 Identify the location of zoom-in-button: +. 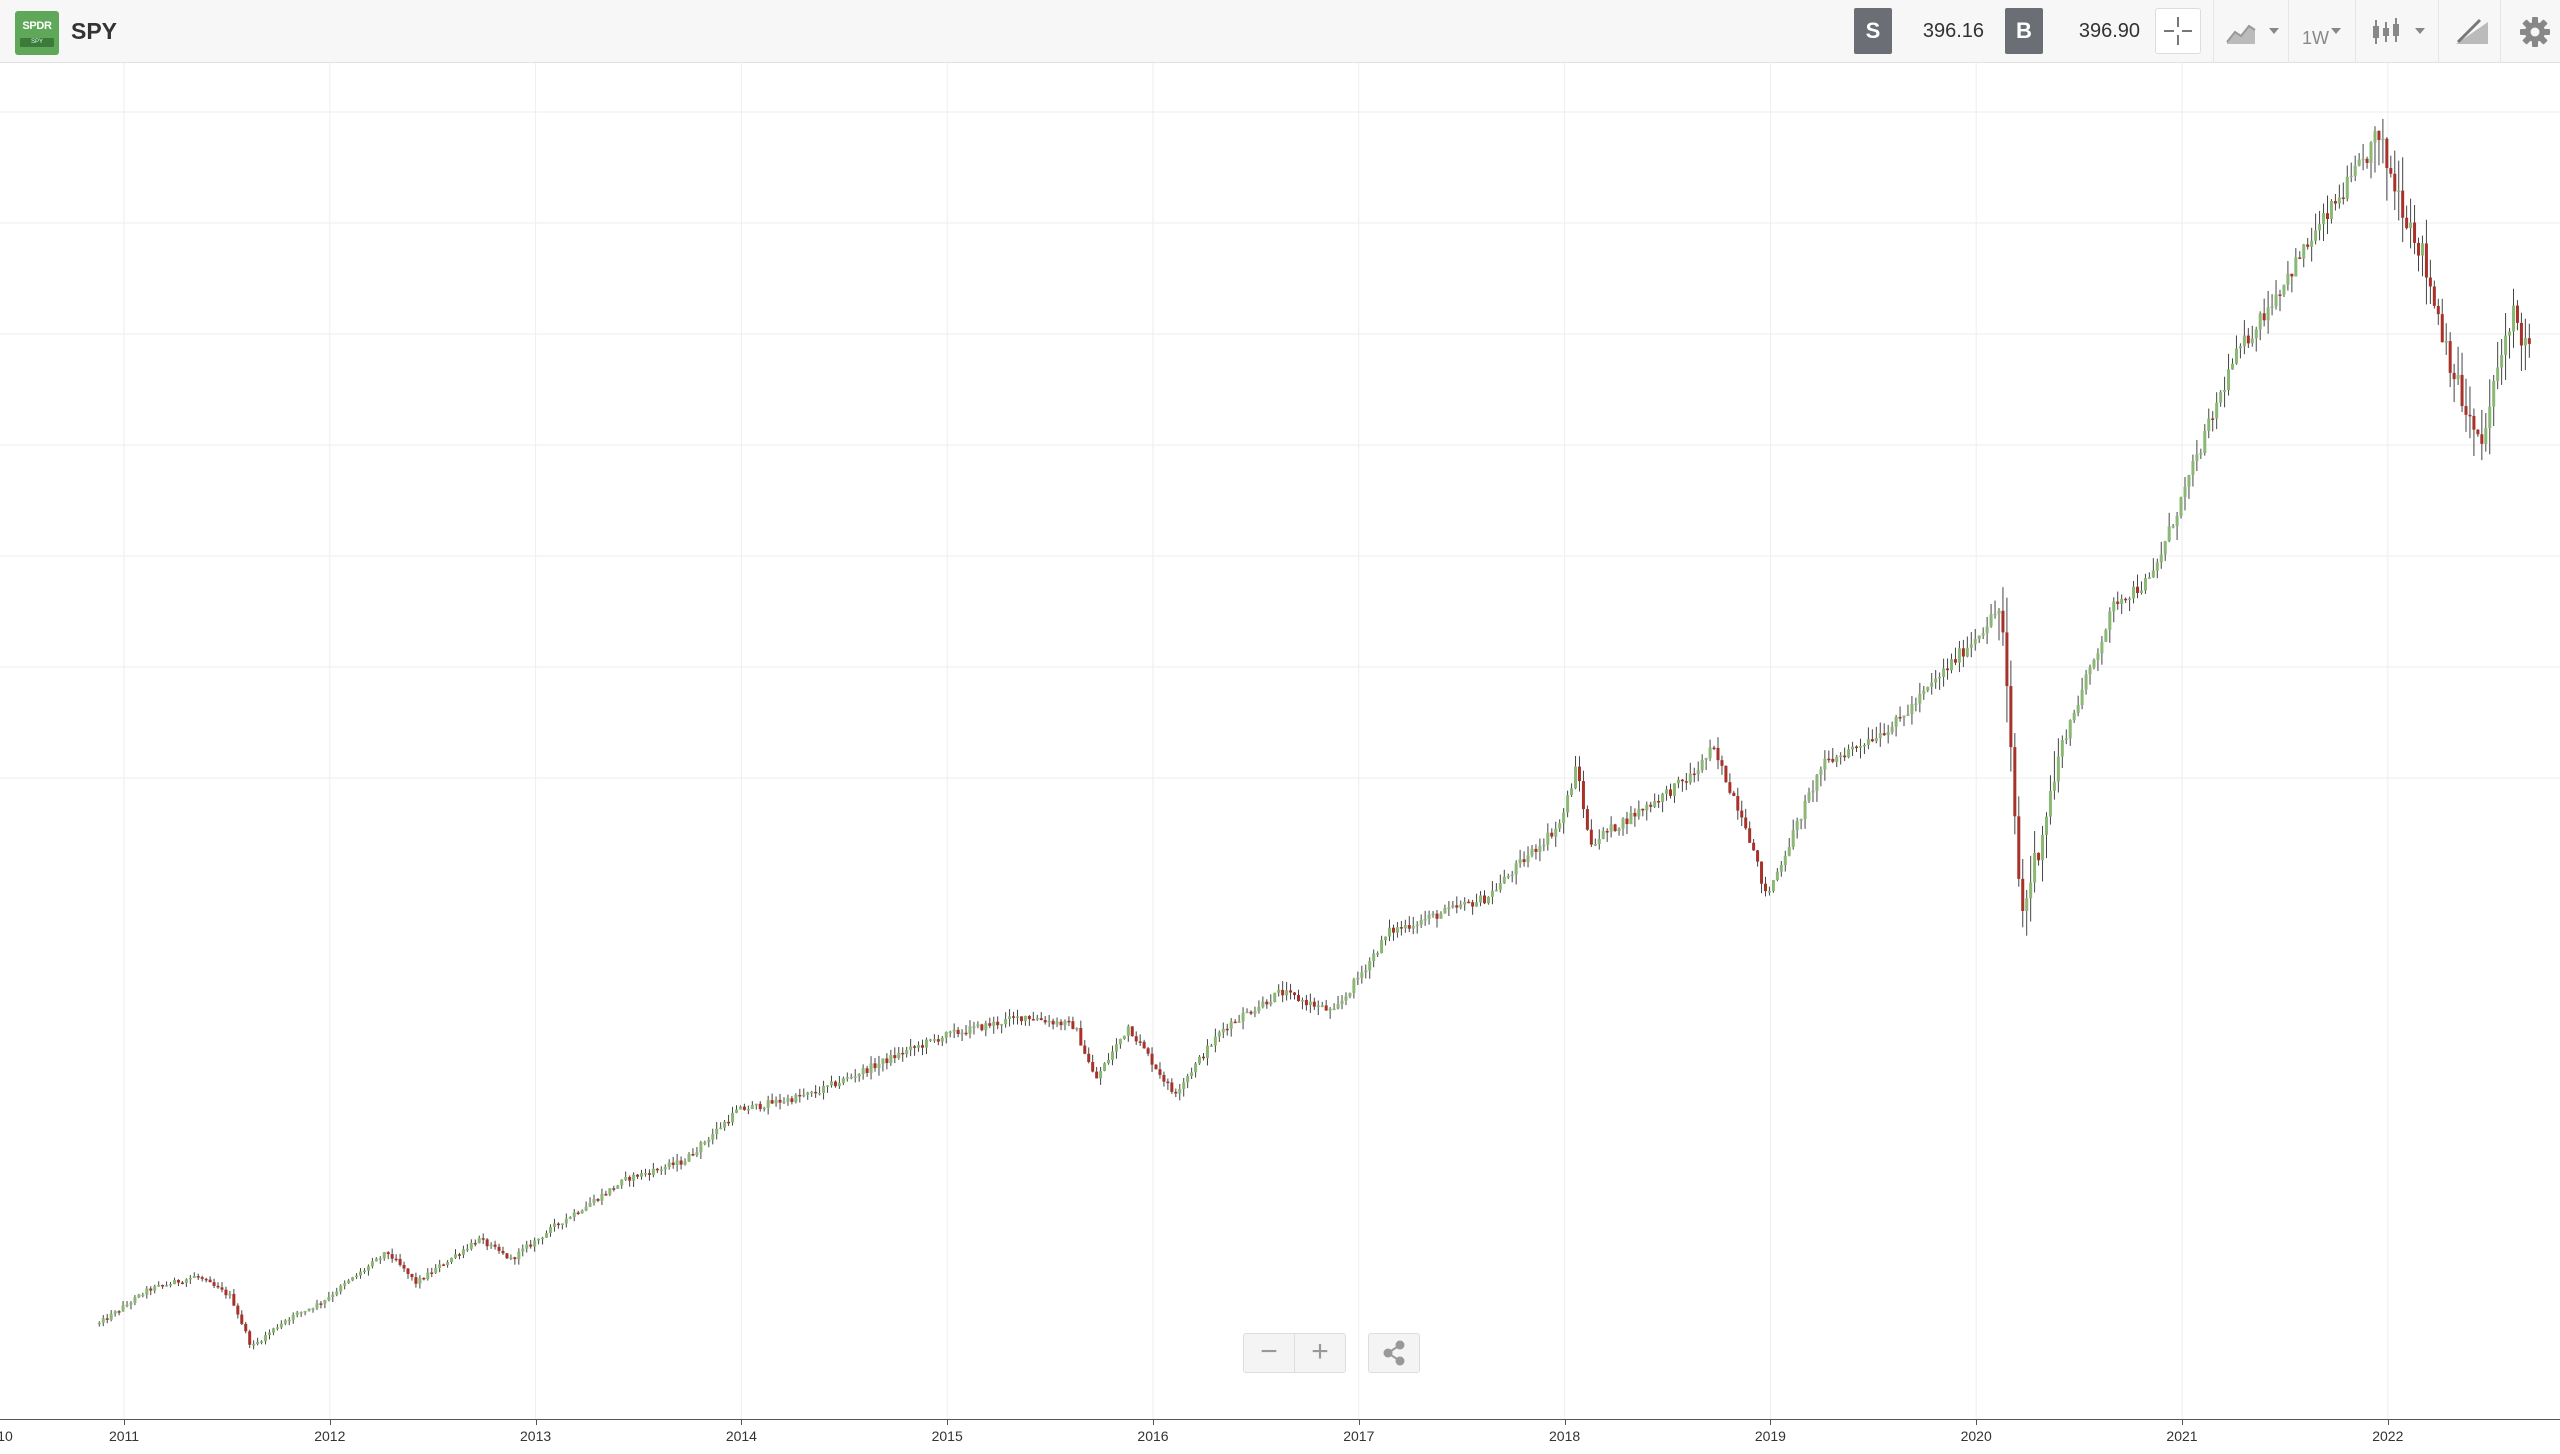
(1320, 1353).